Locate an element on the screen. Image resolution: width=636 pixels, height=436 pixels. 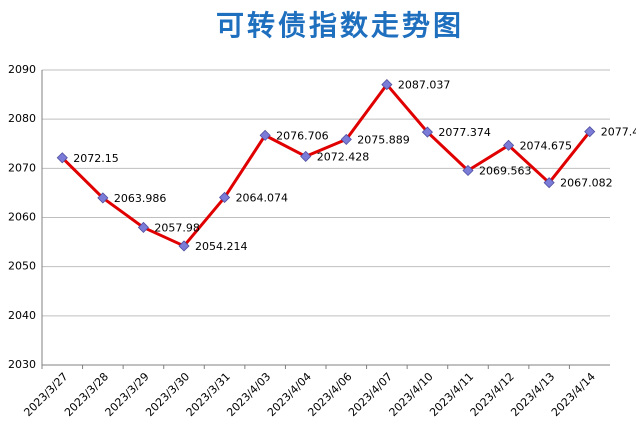
data-label: 2077.459 is located at coordinates (618, 132).